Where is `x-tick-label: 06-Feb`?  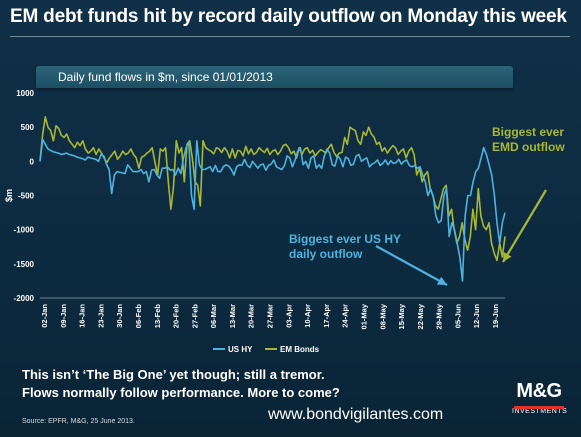
x-tick-label: 06-Feb is located at coordinates (138, 316).